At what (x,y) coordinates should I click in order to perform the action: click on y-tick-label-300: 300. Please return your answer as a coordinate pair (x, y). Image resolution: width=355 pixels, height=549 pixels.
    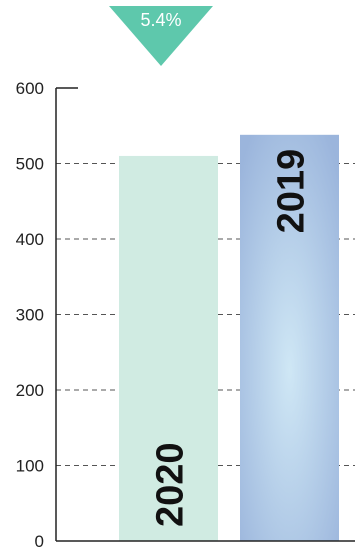
    Looking at the image, I should click on (30, 315).